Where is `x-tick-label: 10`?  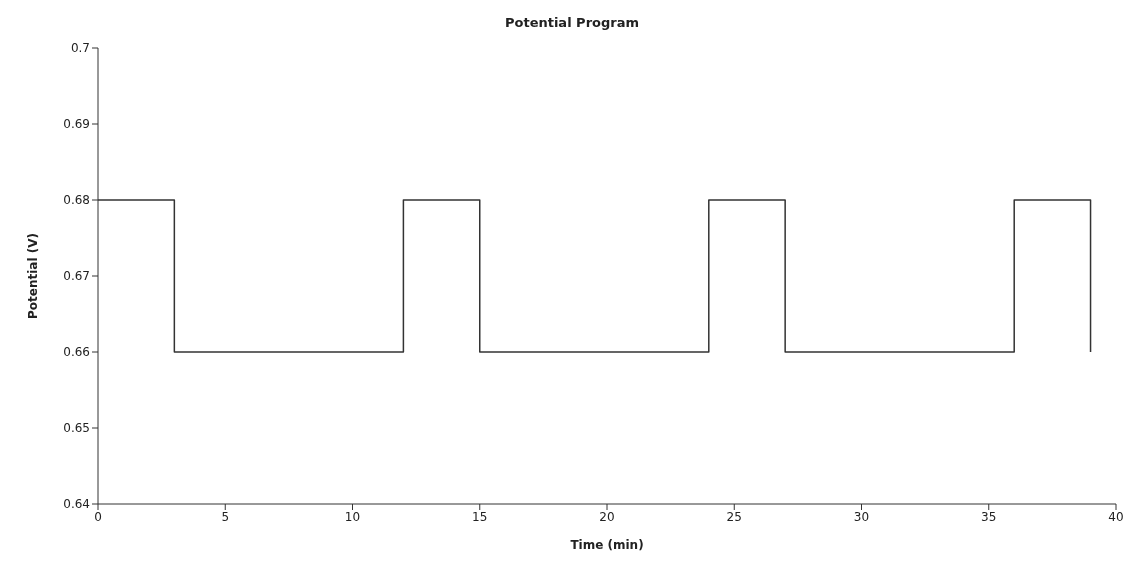
x-tick-label: 10 is located at coordinates (352, 516).